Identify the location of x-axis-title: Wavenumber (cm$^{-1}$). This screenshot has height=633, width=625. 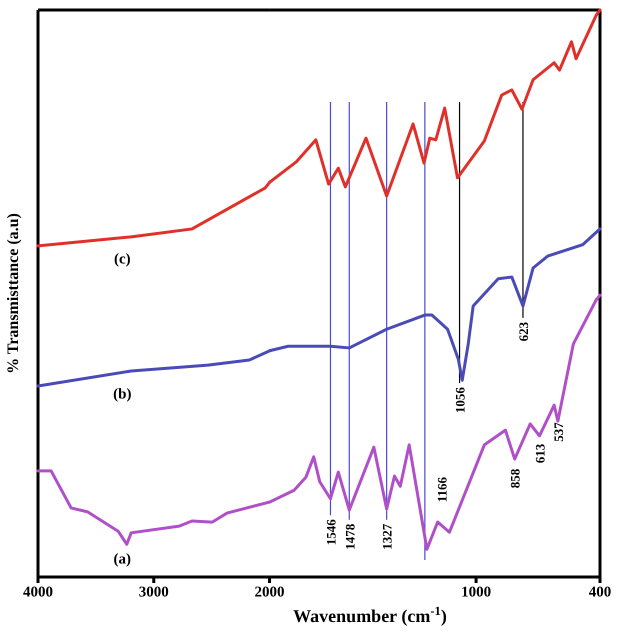
(370, 615).